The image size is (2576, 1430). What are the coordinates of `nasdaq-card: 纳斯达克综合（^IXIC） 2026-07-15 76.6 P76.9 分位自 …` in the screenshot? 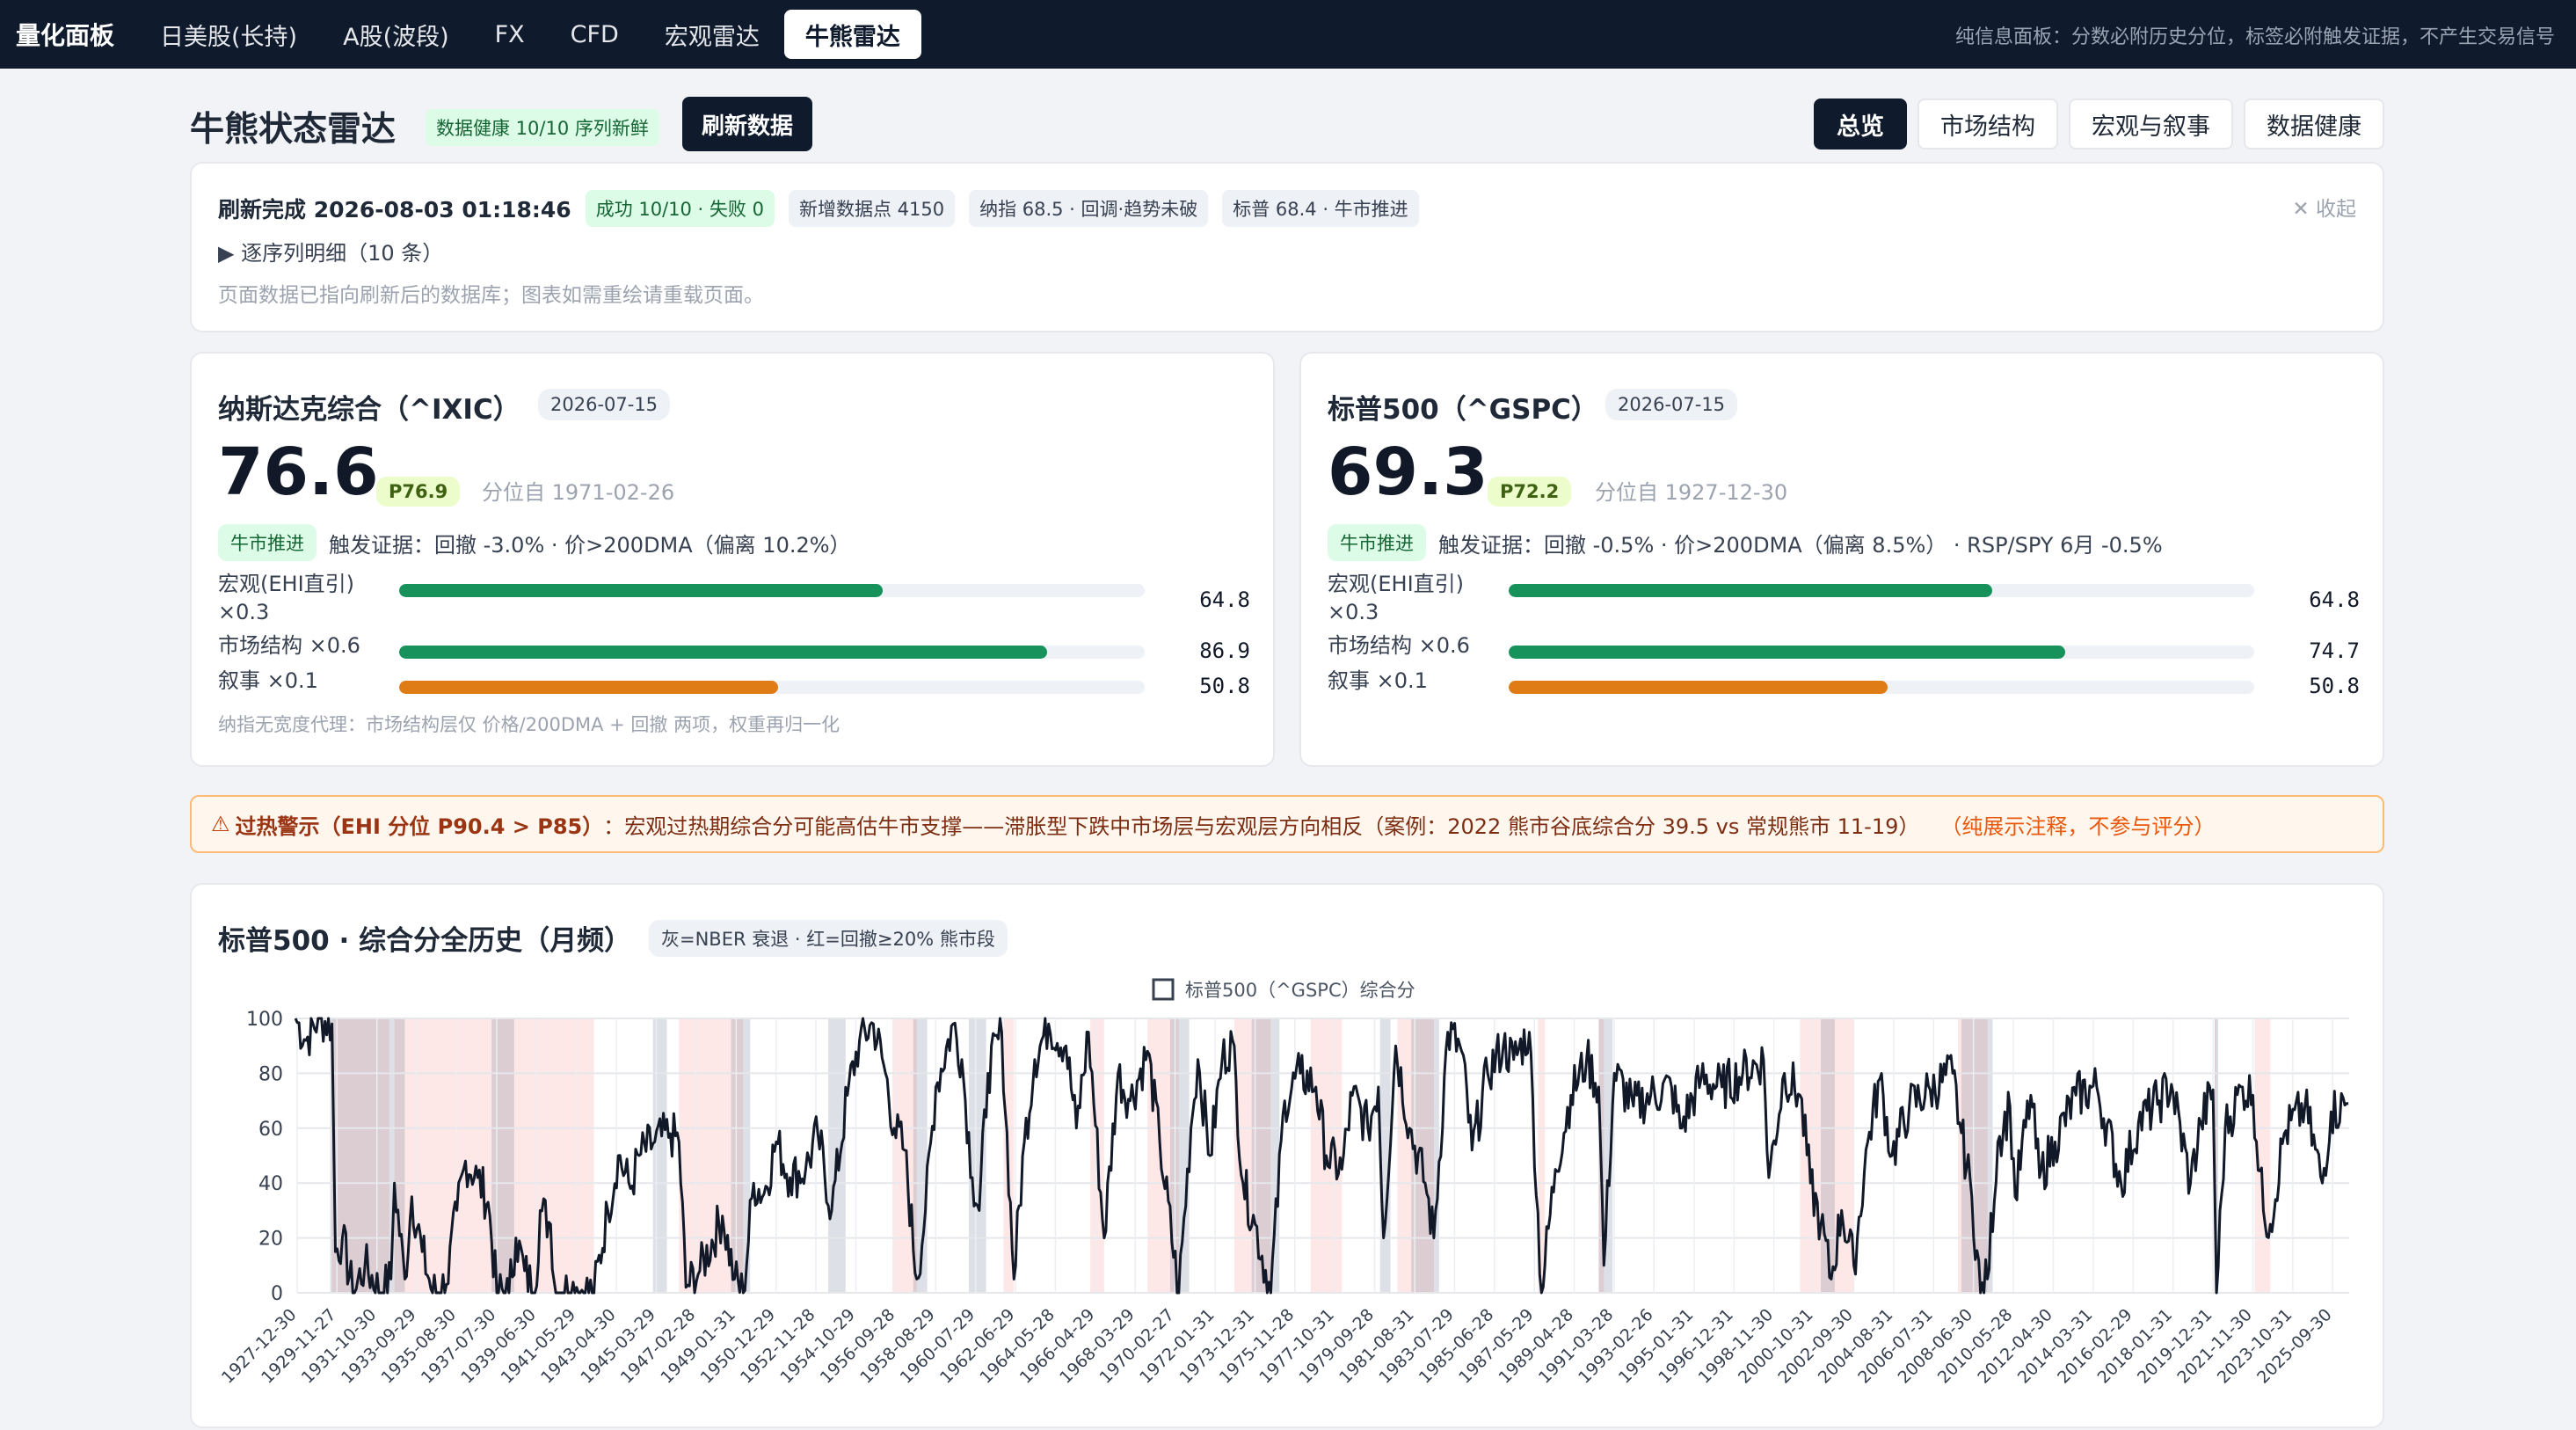 It's located at (732, 559).